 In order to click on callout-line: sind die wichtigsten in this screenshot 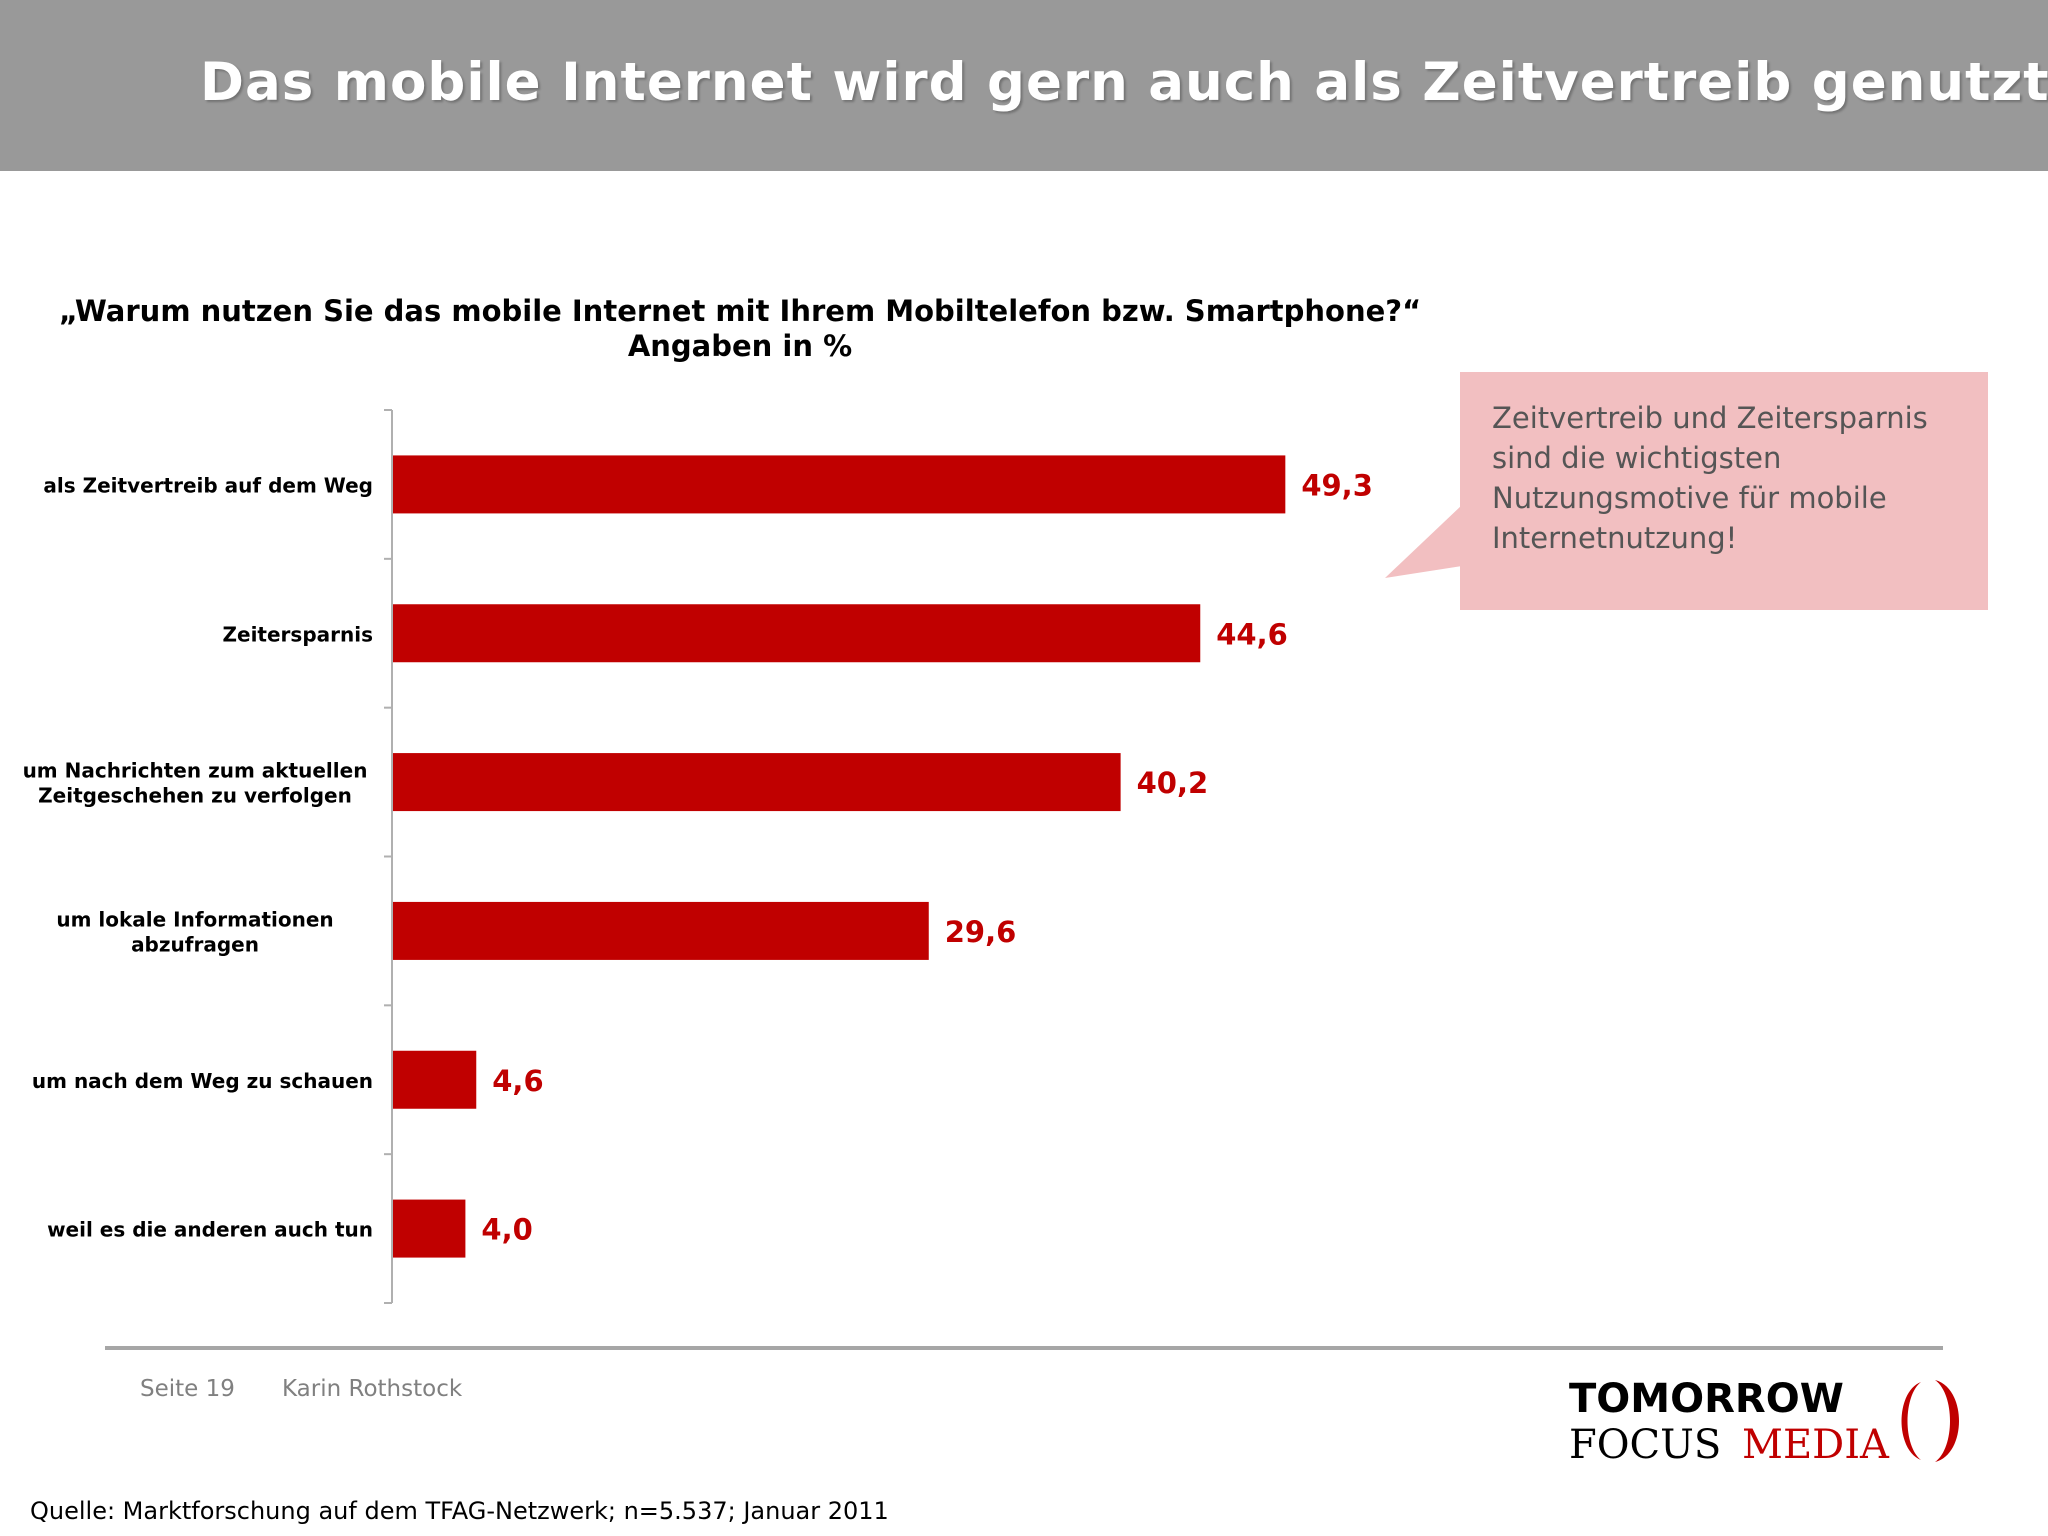, I will do `click(1637, 458)`.